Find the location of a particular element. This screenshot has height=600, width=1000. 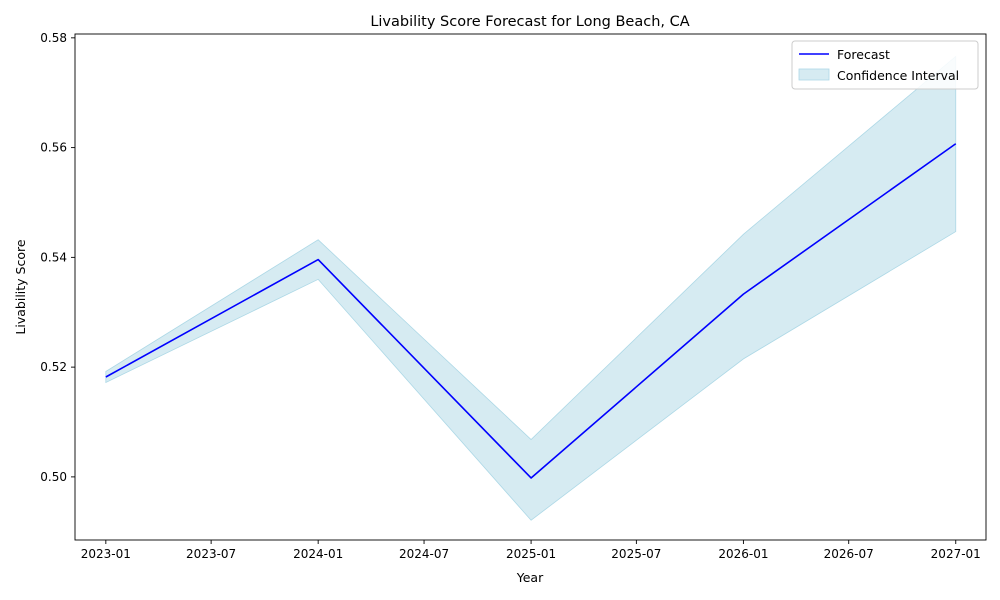

y-tick-label: 0.52 is located at coordinates (53, 367).